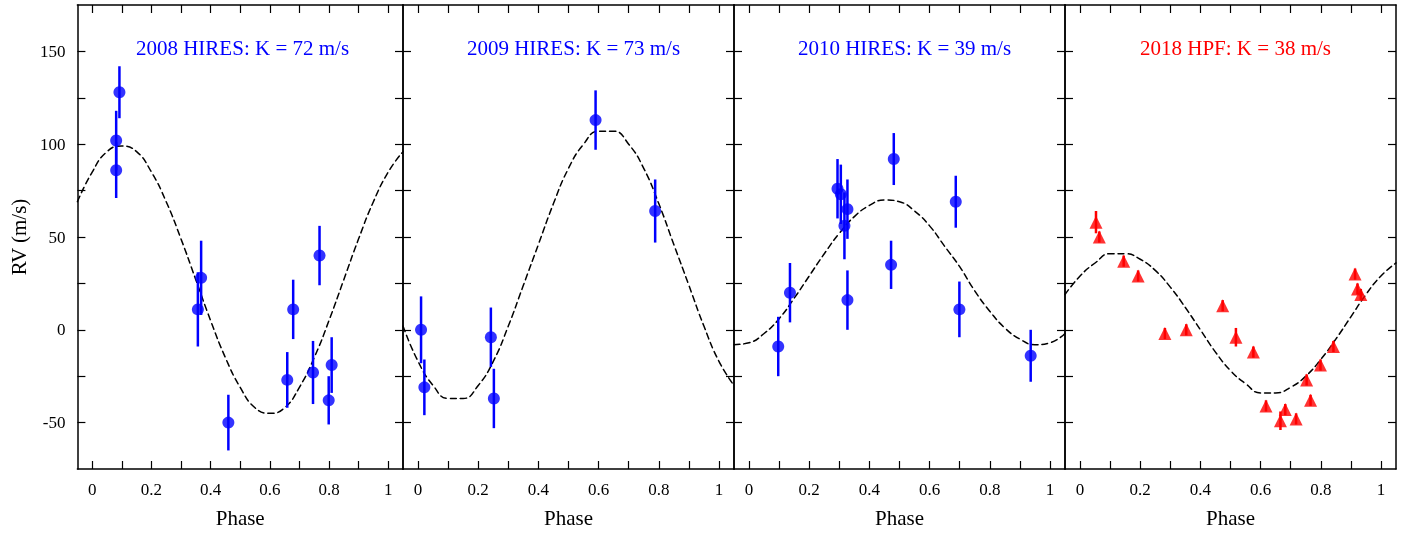 The image size is (1405, 533). Describe the element at coordinates (573, 47) in the screenshot. I see `text: 2009 HIRES: K = 73 m/s` at that location.